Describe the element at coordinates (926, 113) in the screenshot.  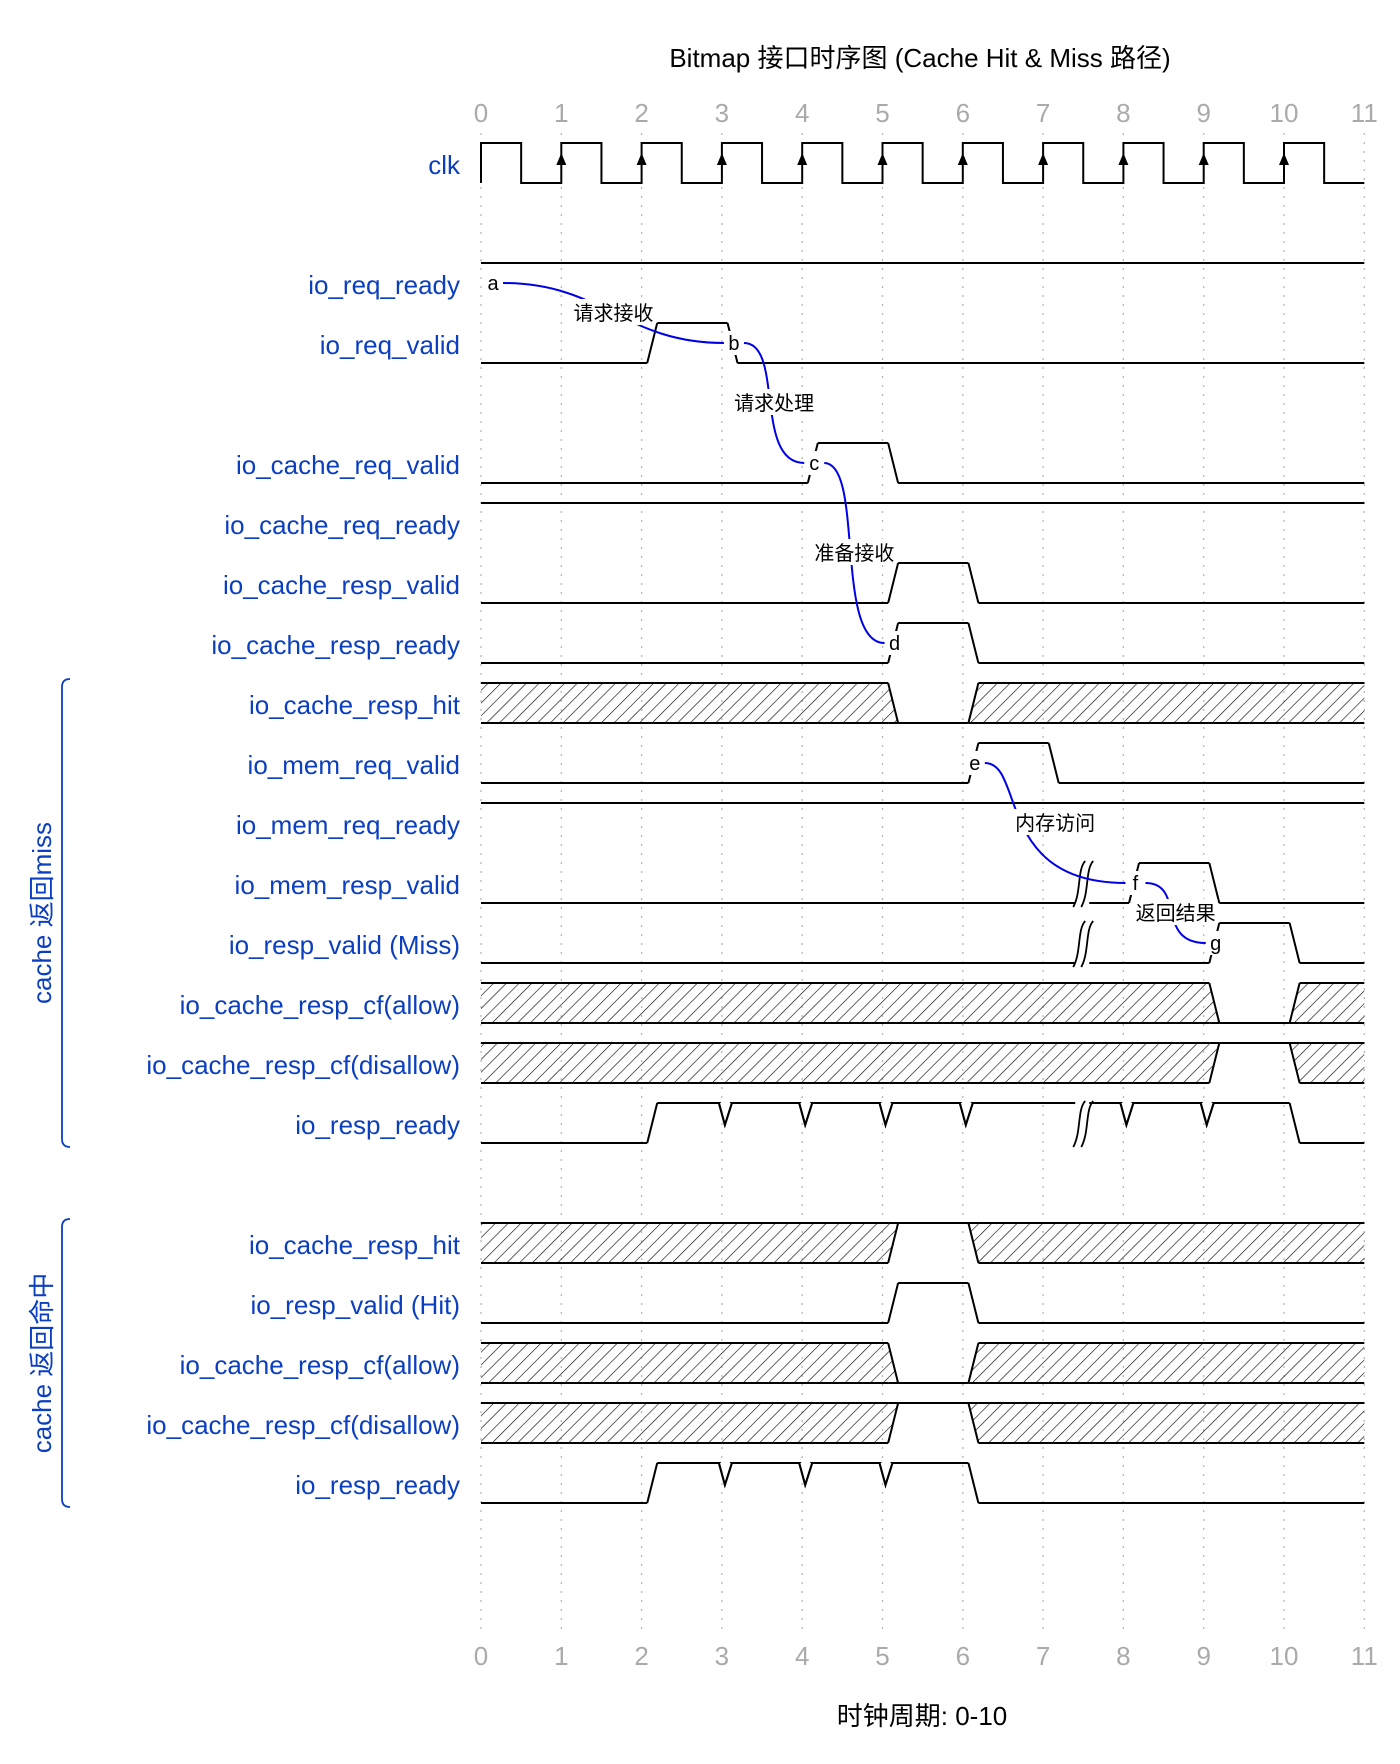
I see `top-tick-labels: 0 1 2 3 4 5 6 7 8 9 10 11` at that location.